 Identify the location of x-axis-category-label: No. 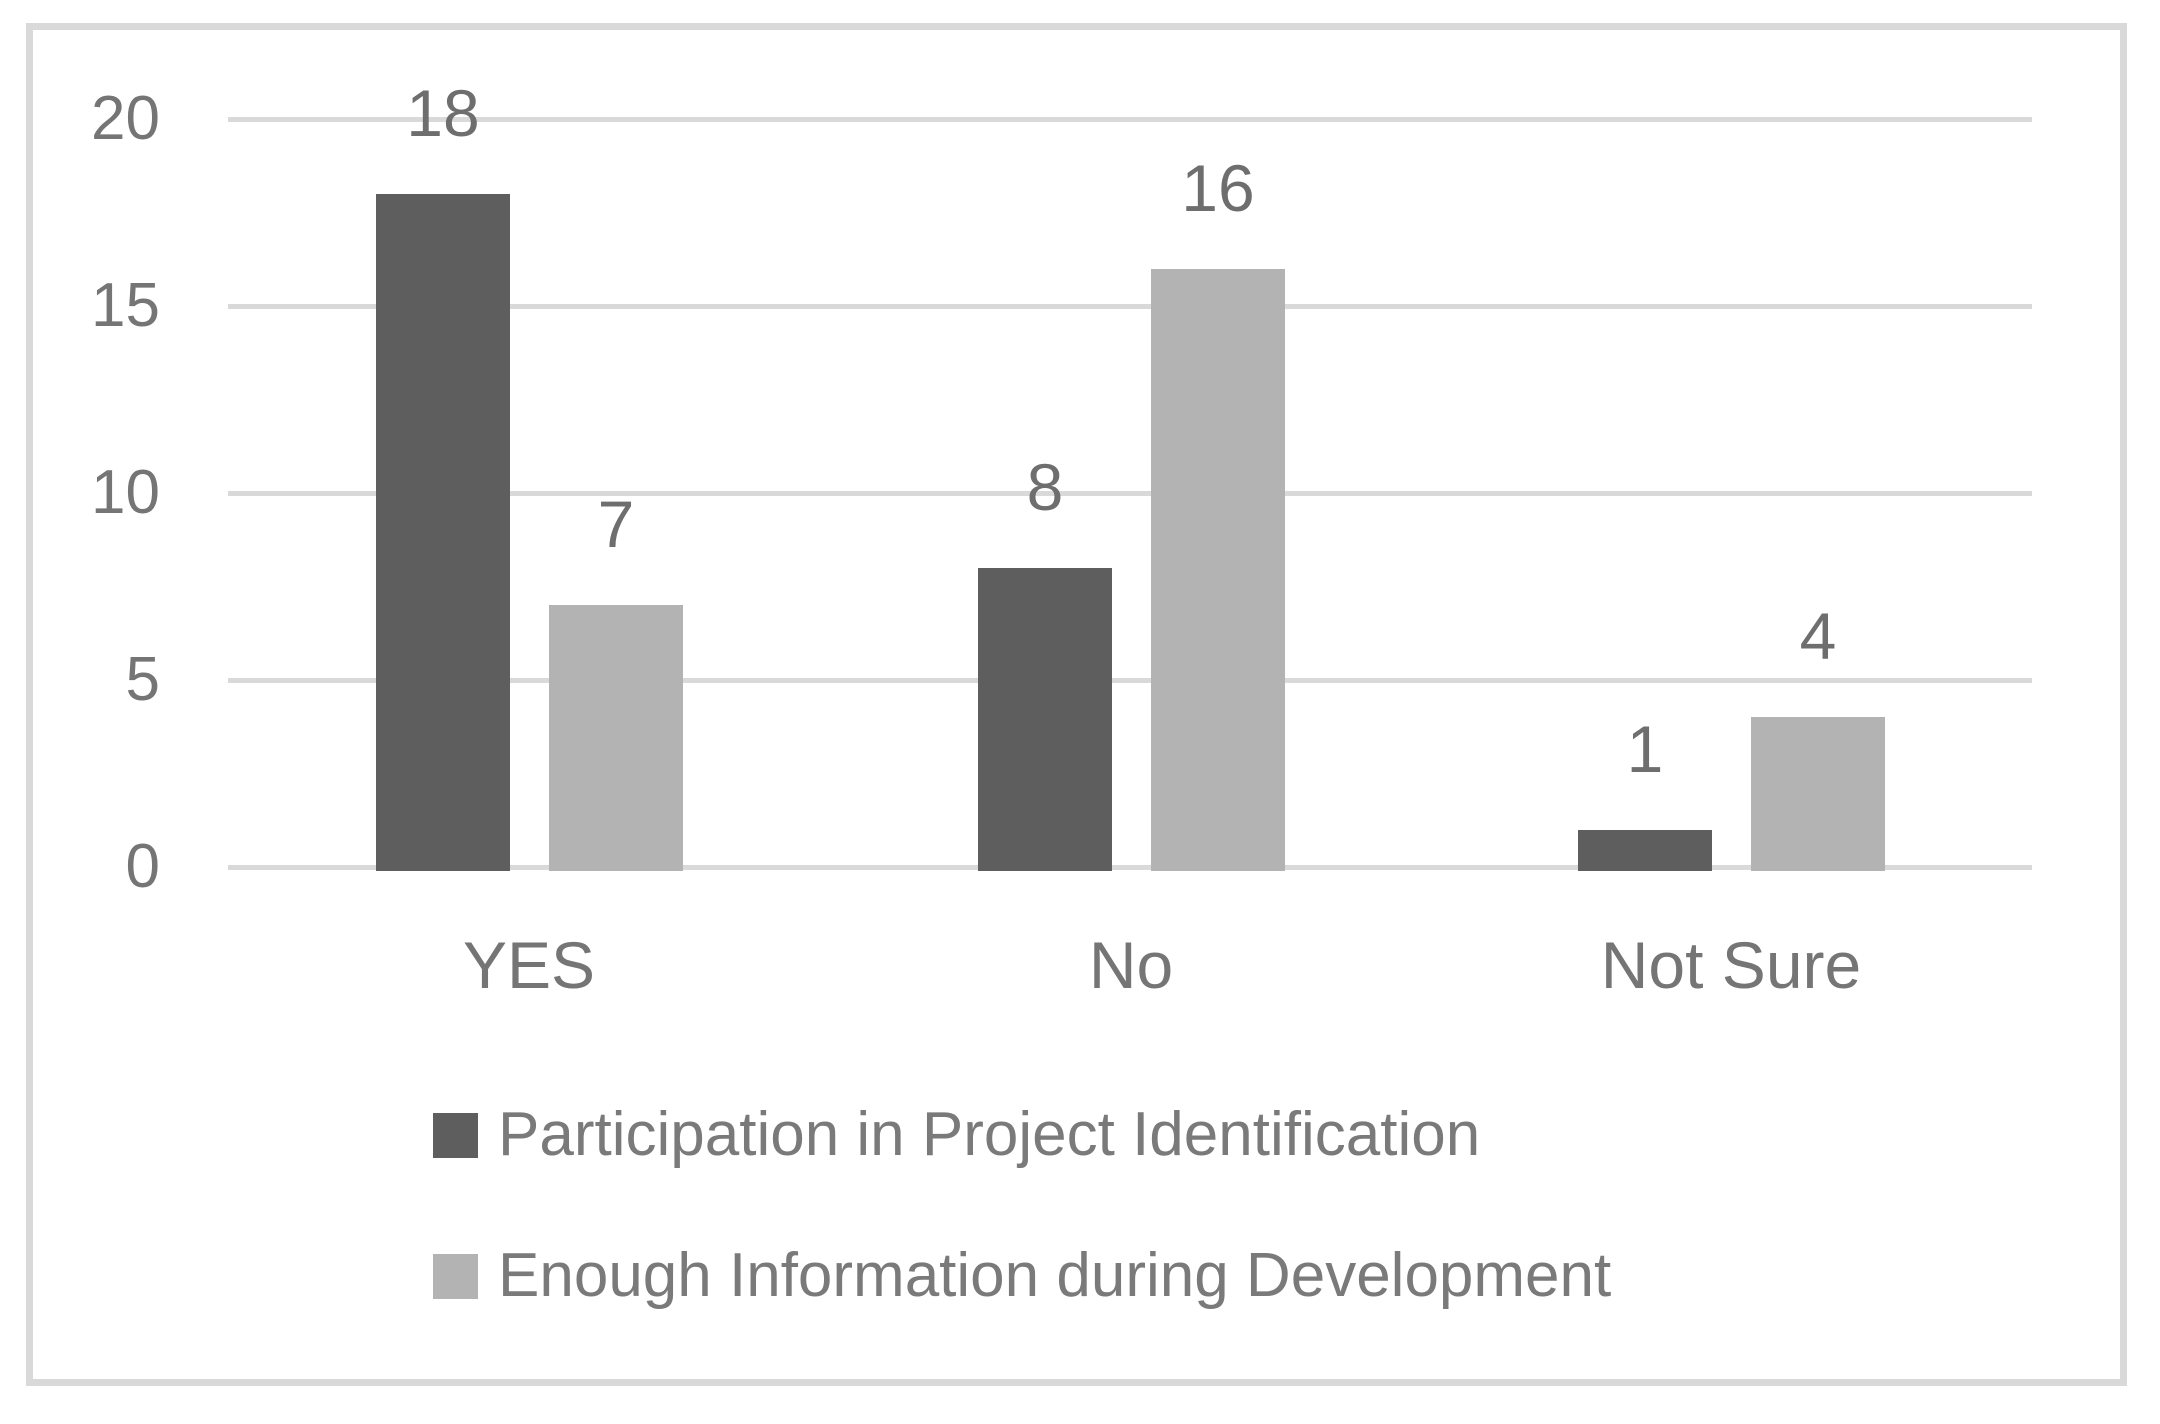
(1131, 965).